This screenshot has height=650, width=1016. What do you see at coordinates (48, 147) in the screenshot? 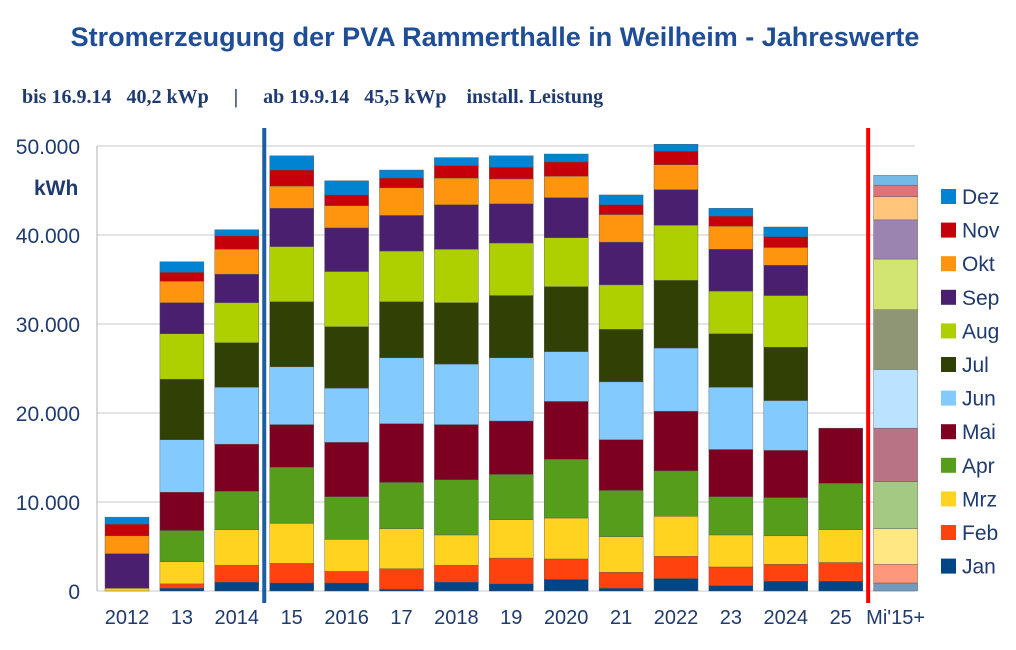
I see `y-tick-label: 50.000` at bounding box center [48, 147].